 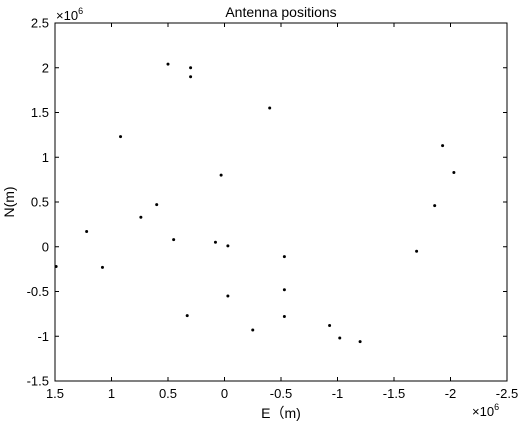 I want to click on chart-title: Antenna positions, so click(x=280, y=12).